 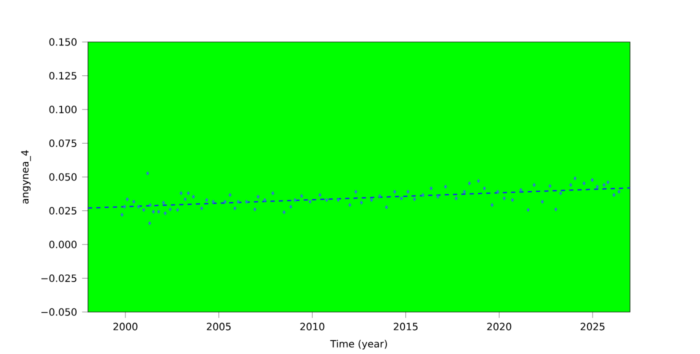 I want to click on x-tick-label: 2015, so click(x=406, y=326).